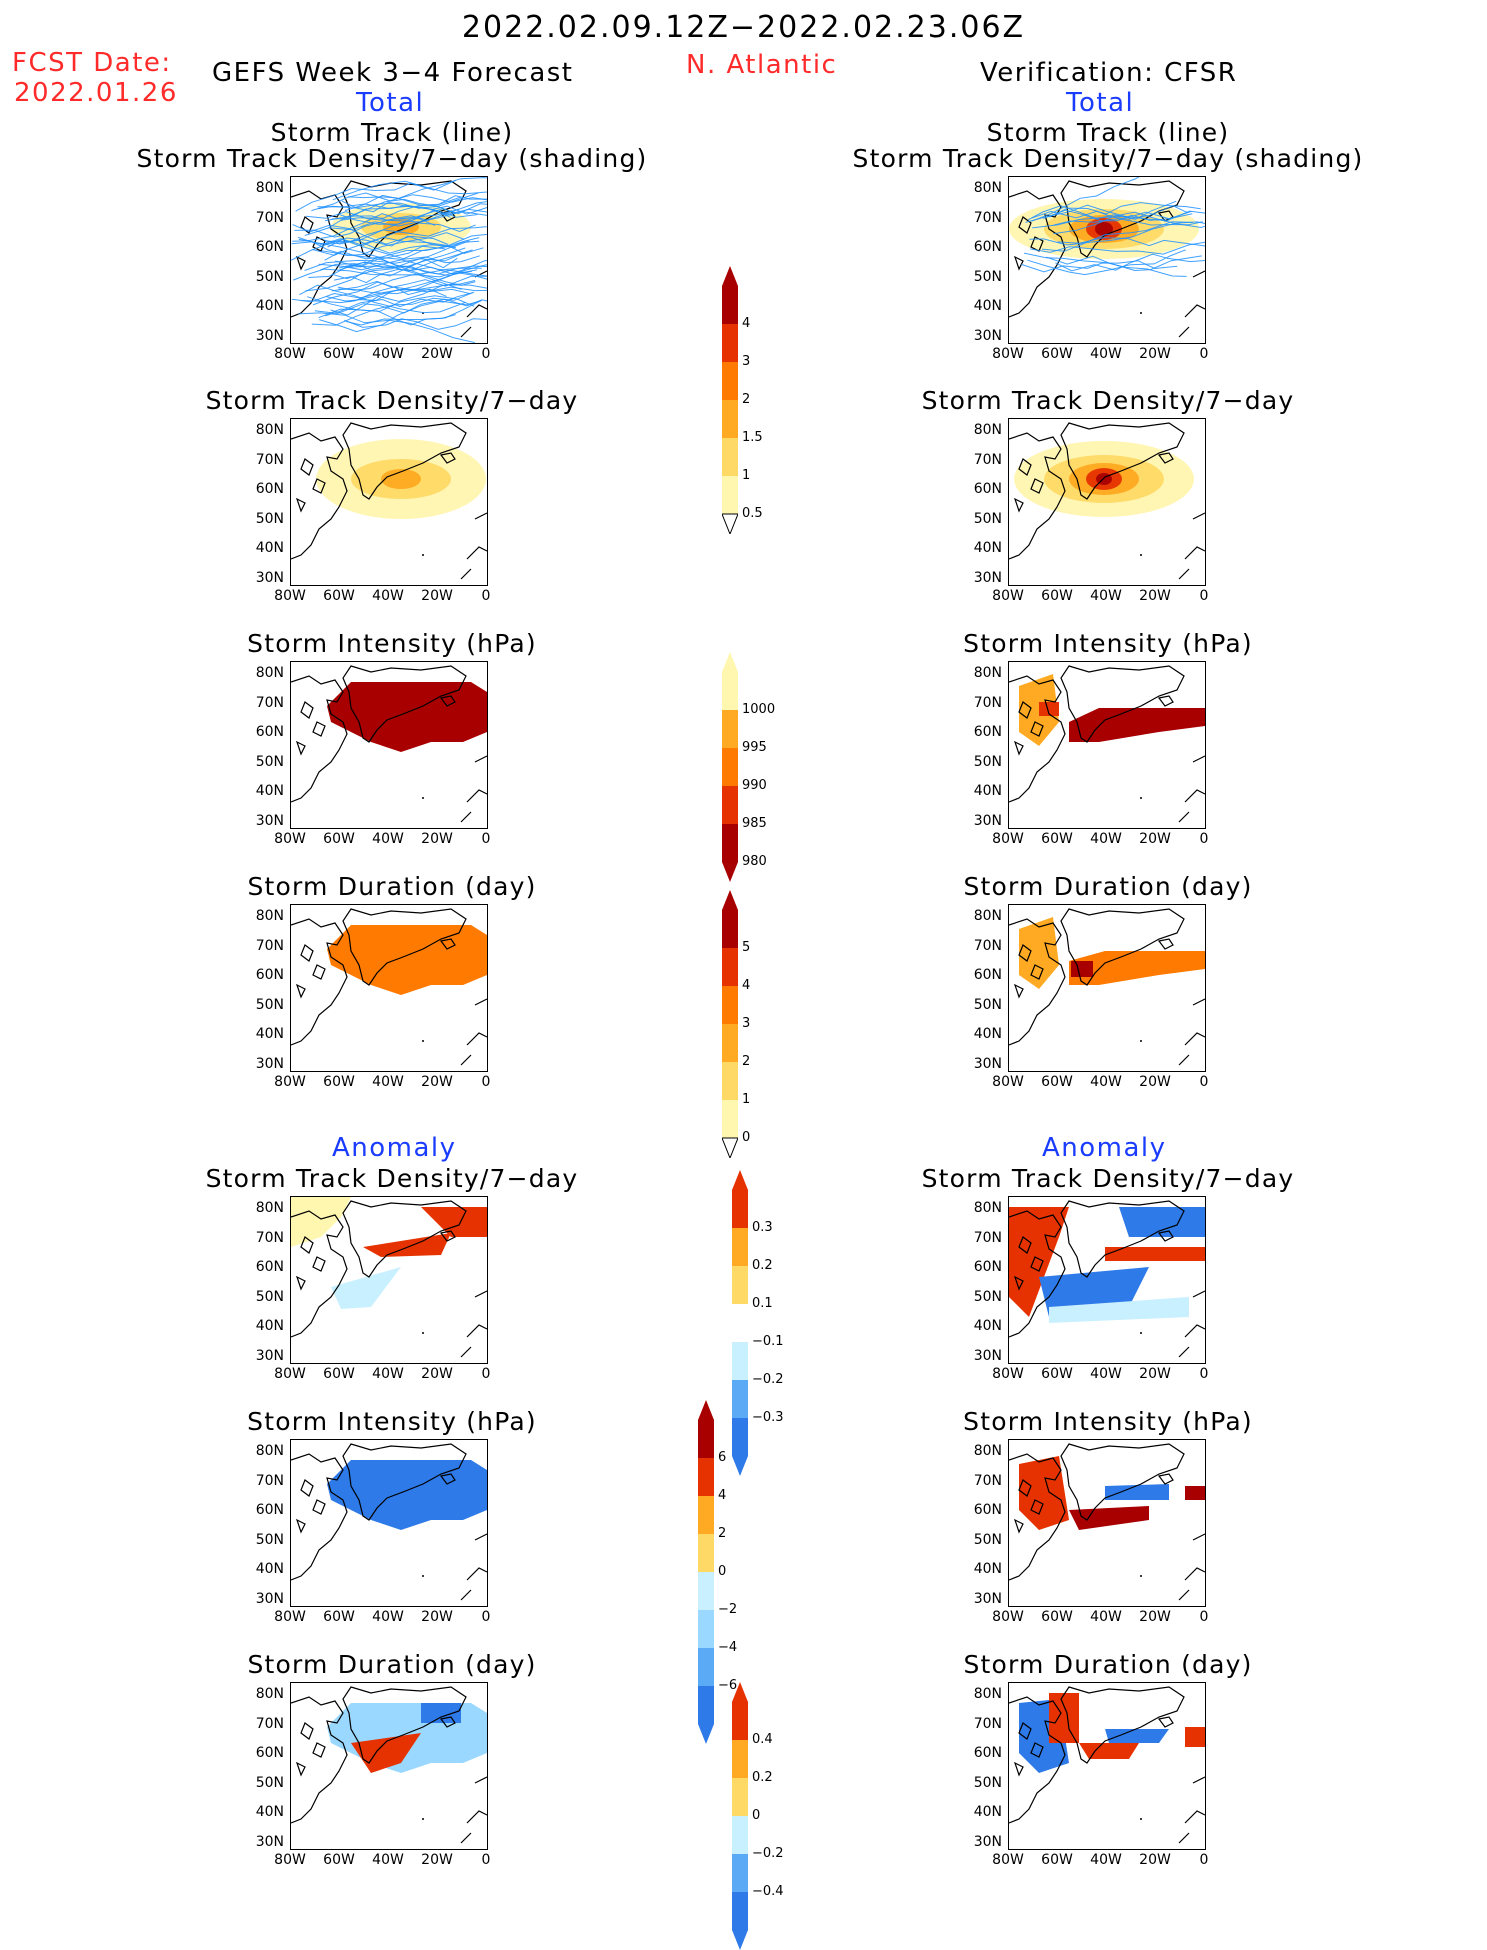 This screenshot has width=1487, height=1950. Describe the element at coordinates (759, 709) in the screenshot. I see `colorbar-tick-label: 1000` at that location.